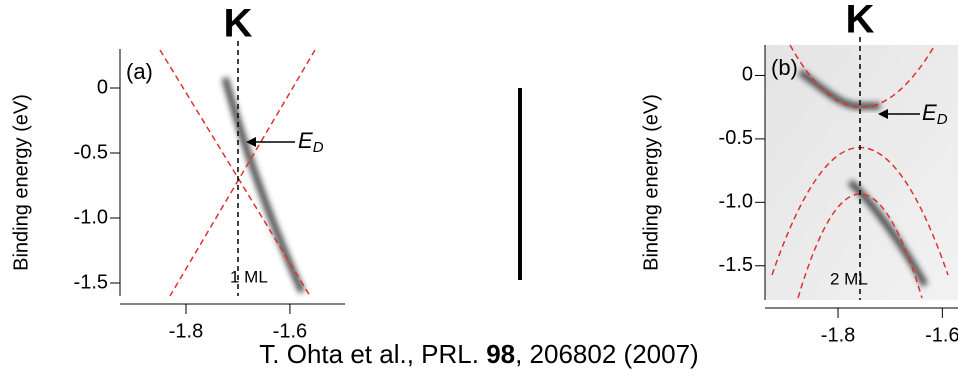 This screenshot has width=958, height=380. What do you see at coordinates (139, 71) in the screenshot?
I see `panel-label: (a)` at bounding box center [139, 71].